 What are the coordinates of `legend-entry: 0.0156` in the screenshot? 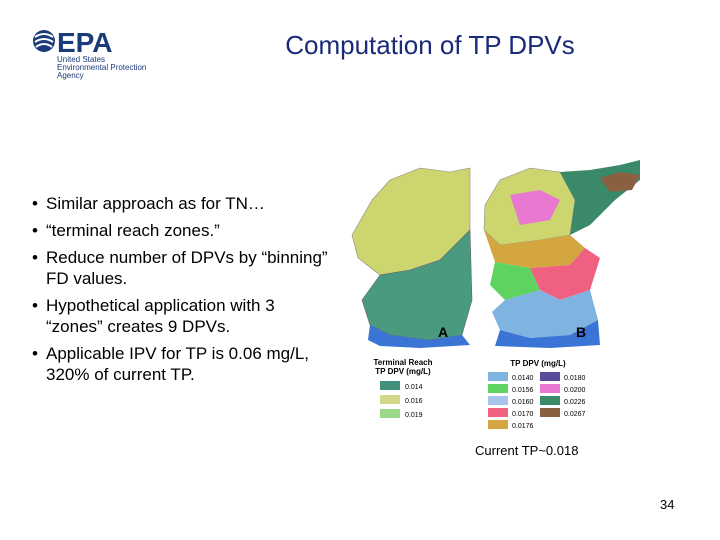 It's located at (523, 390).